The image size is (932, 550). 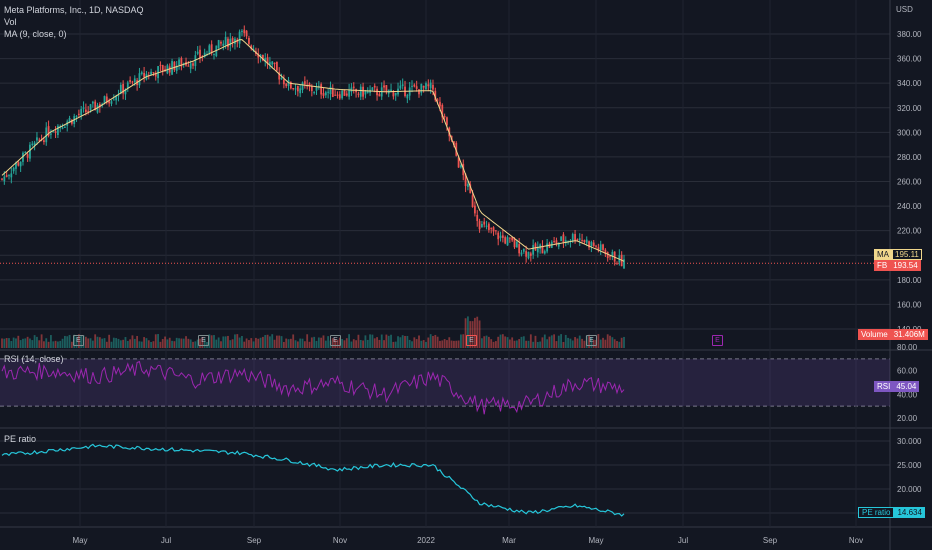 I want to click on legend-ma: MA (9, close, 0), so click(x=35, y=34).